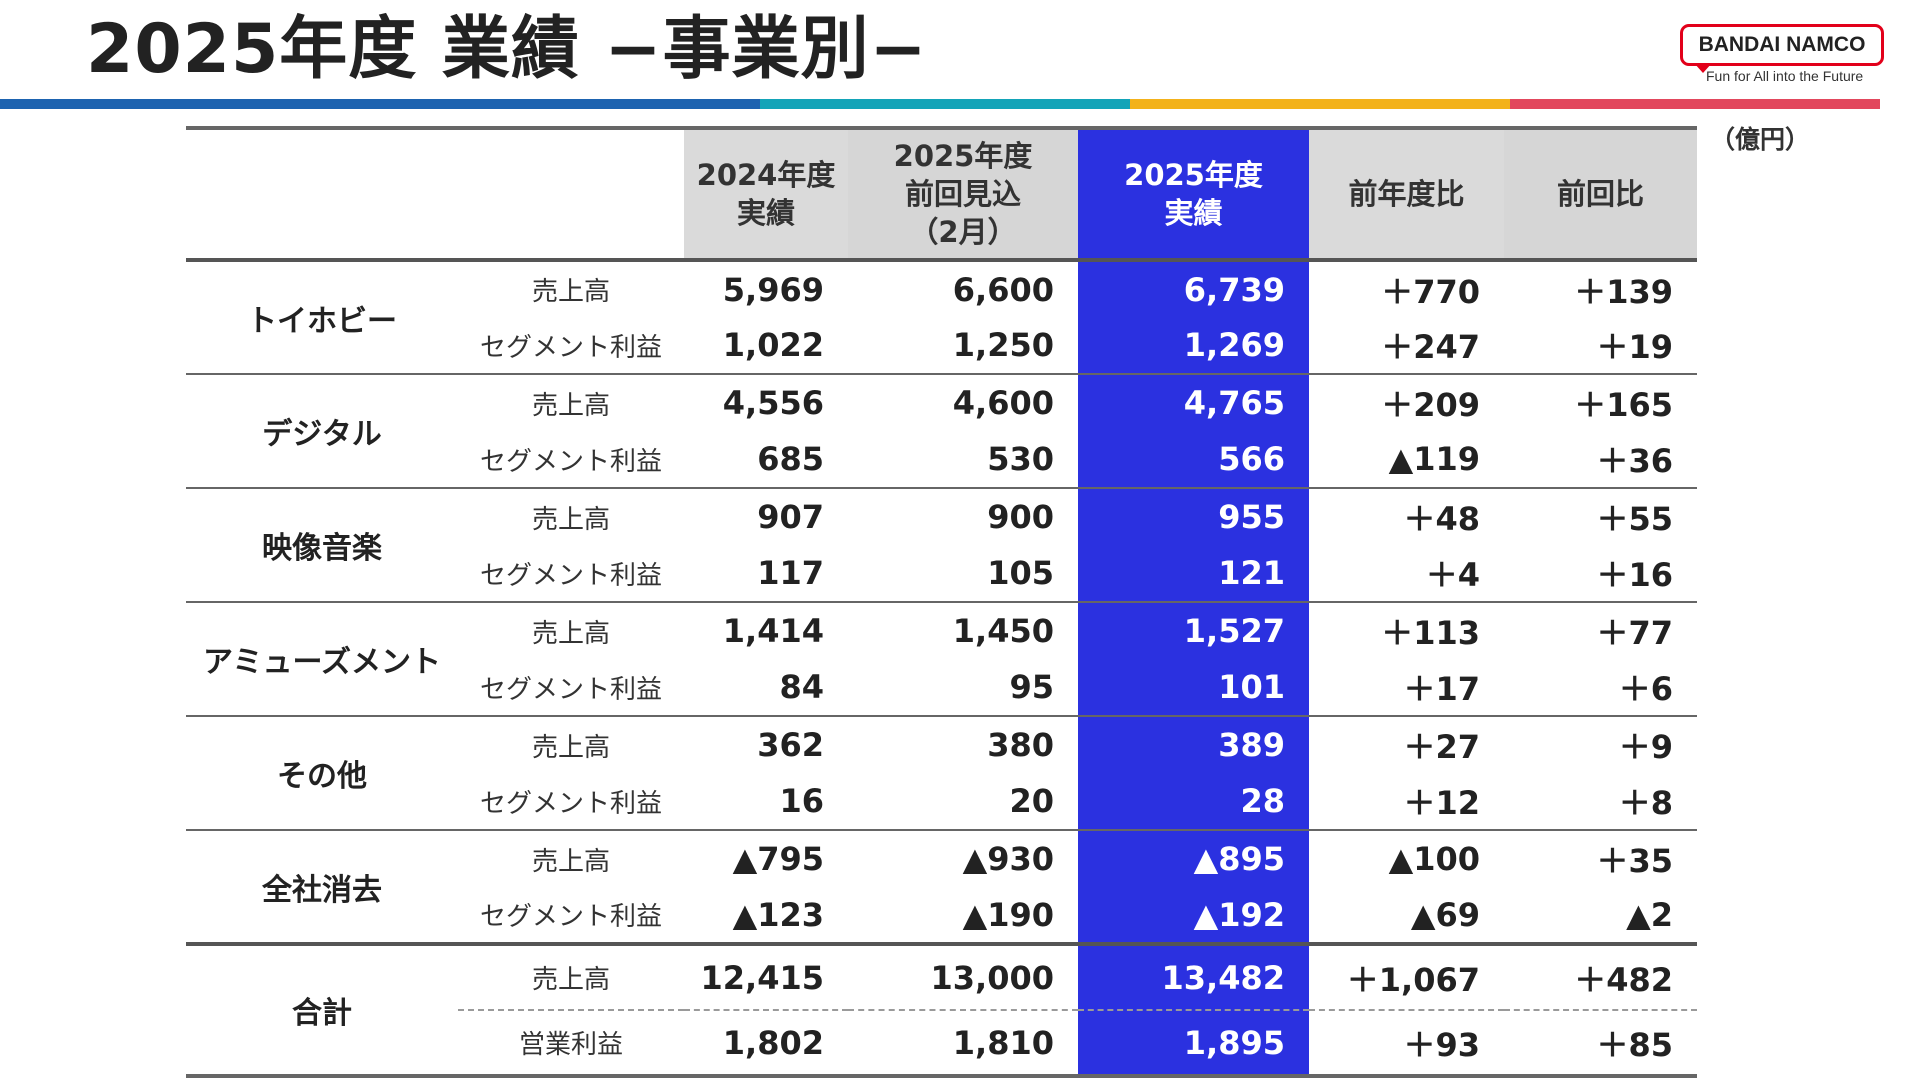 Image resolution: width=1920 pixels, height=1080 pixels. I want to click on value-fy2024: 4,556, so click(773, 403).